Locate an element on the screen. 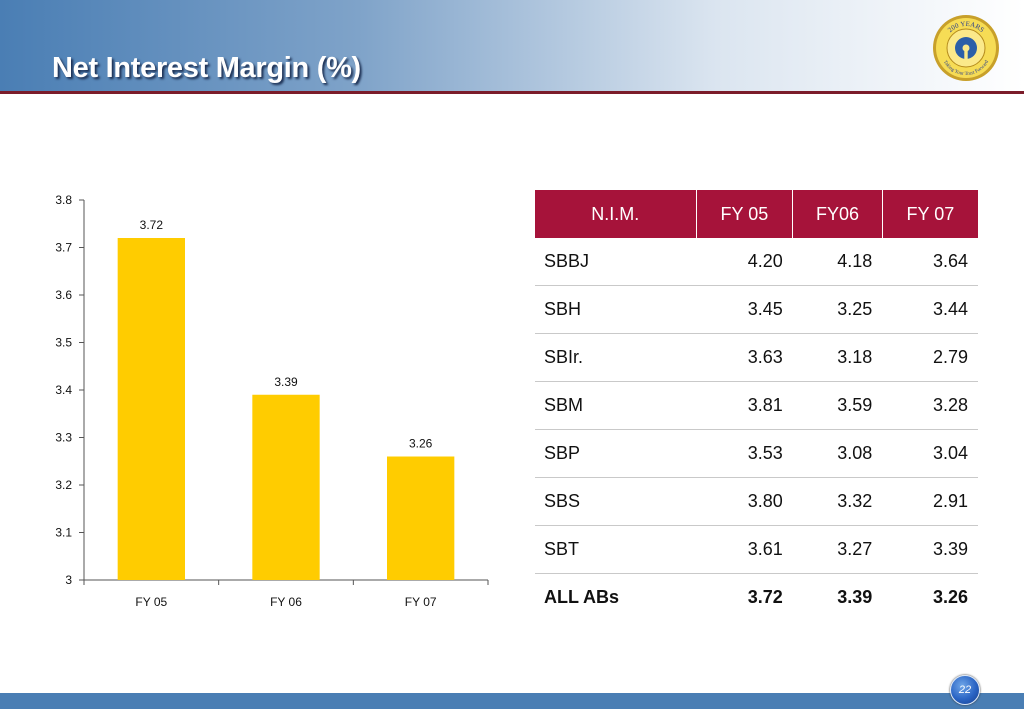  bar-value-label: 3.26 is located at coordinates (421, 444).